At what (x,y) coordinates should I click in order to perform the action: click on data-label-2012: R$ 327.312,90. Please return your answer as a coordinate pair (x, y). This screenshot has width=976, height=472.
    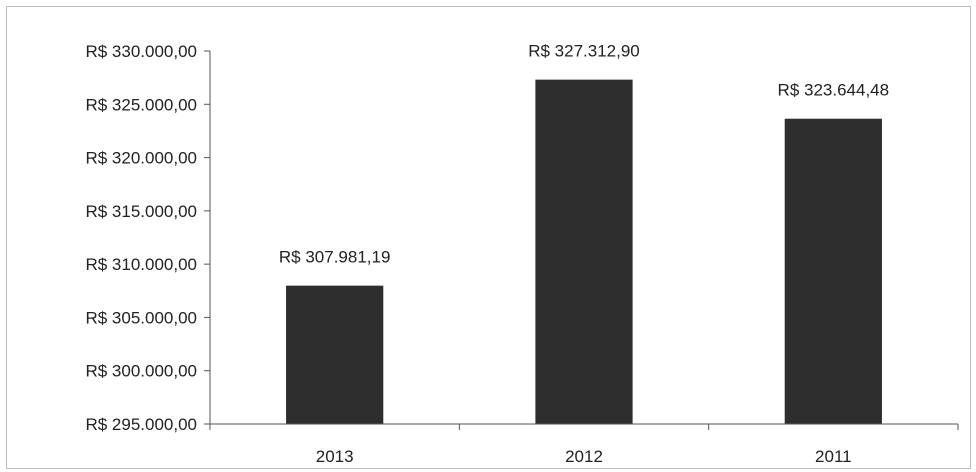
    Looking at the image, I should click on (584, 51).